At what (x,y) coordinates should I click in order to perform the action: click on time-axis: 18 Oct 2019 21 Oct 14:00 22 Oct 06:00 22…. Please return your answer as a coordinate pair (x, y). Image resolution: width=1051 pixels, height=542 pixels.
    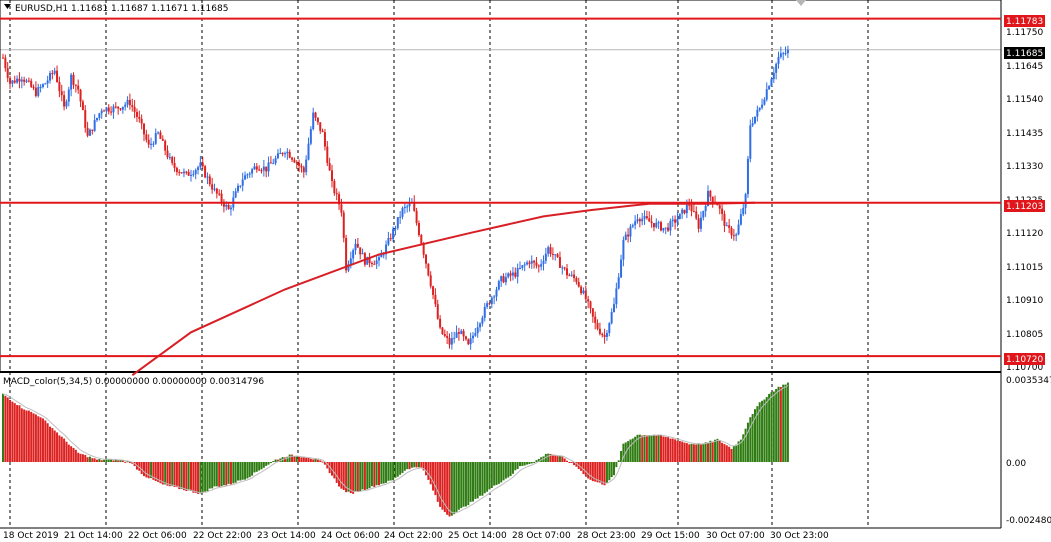
    Looking at the image, I should click on (416, 536).